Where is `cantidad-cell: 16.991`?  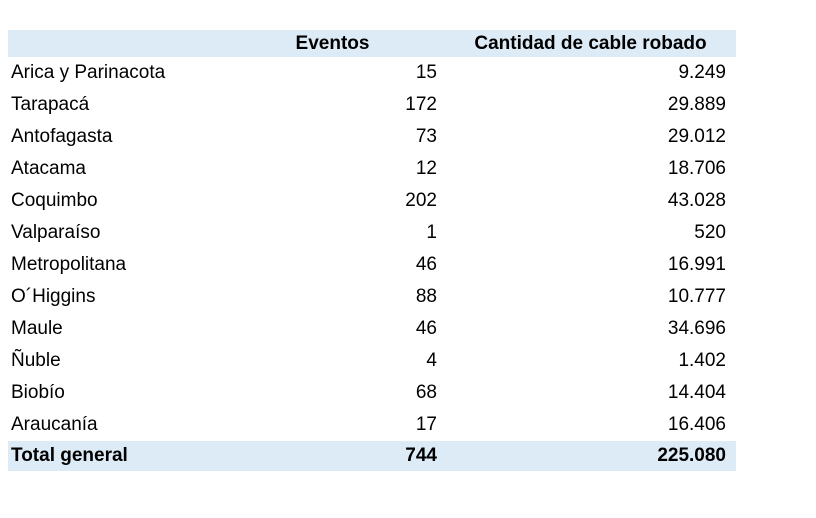 cantidad-cell: 16.991 is located at coordinates (696, 264).